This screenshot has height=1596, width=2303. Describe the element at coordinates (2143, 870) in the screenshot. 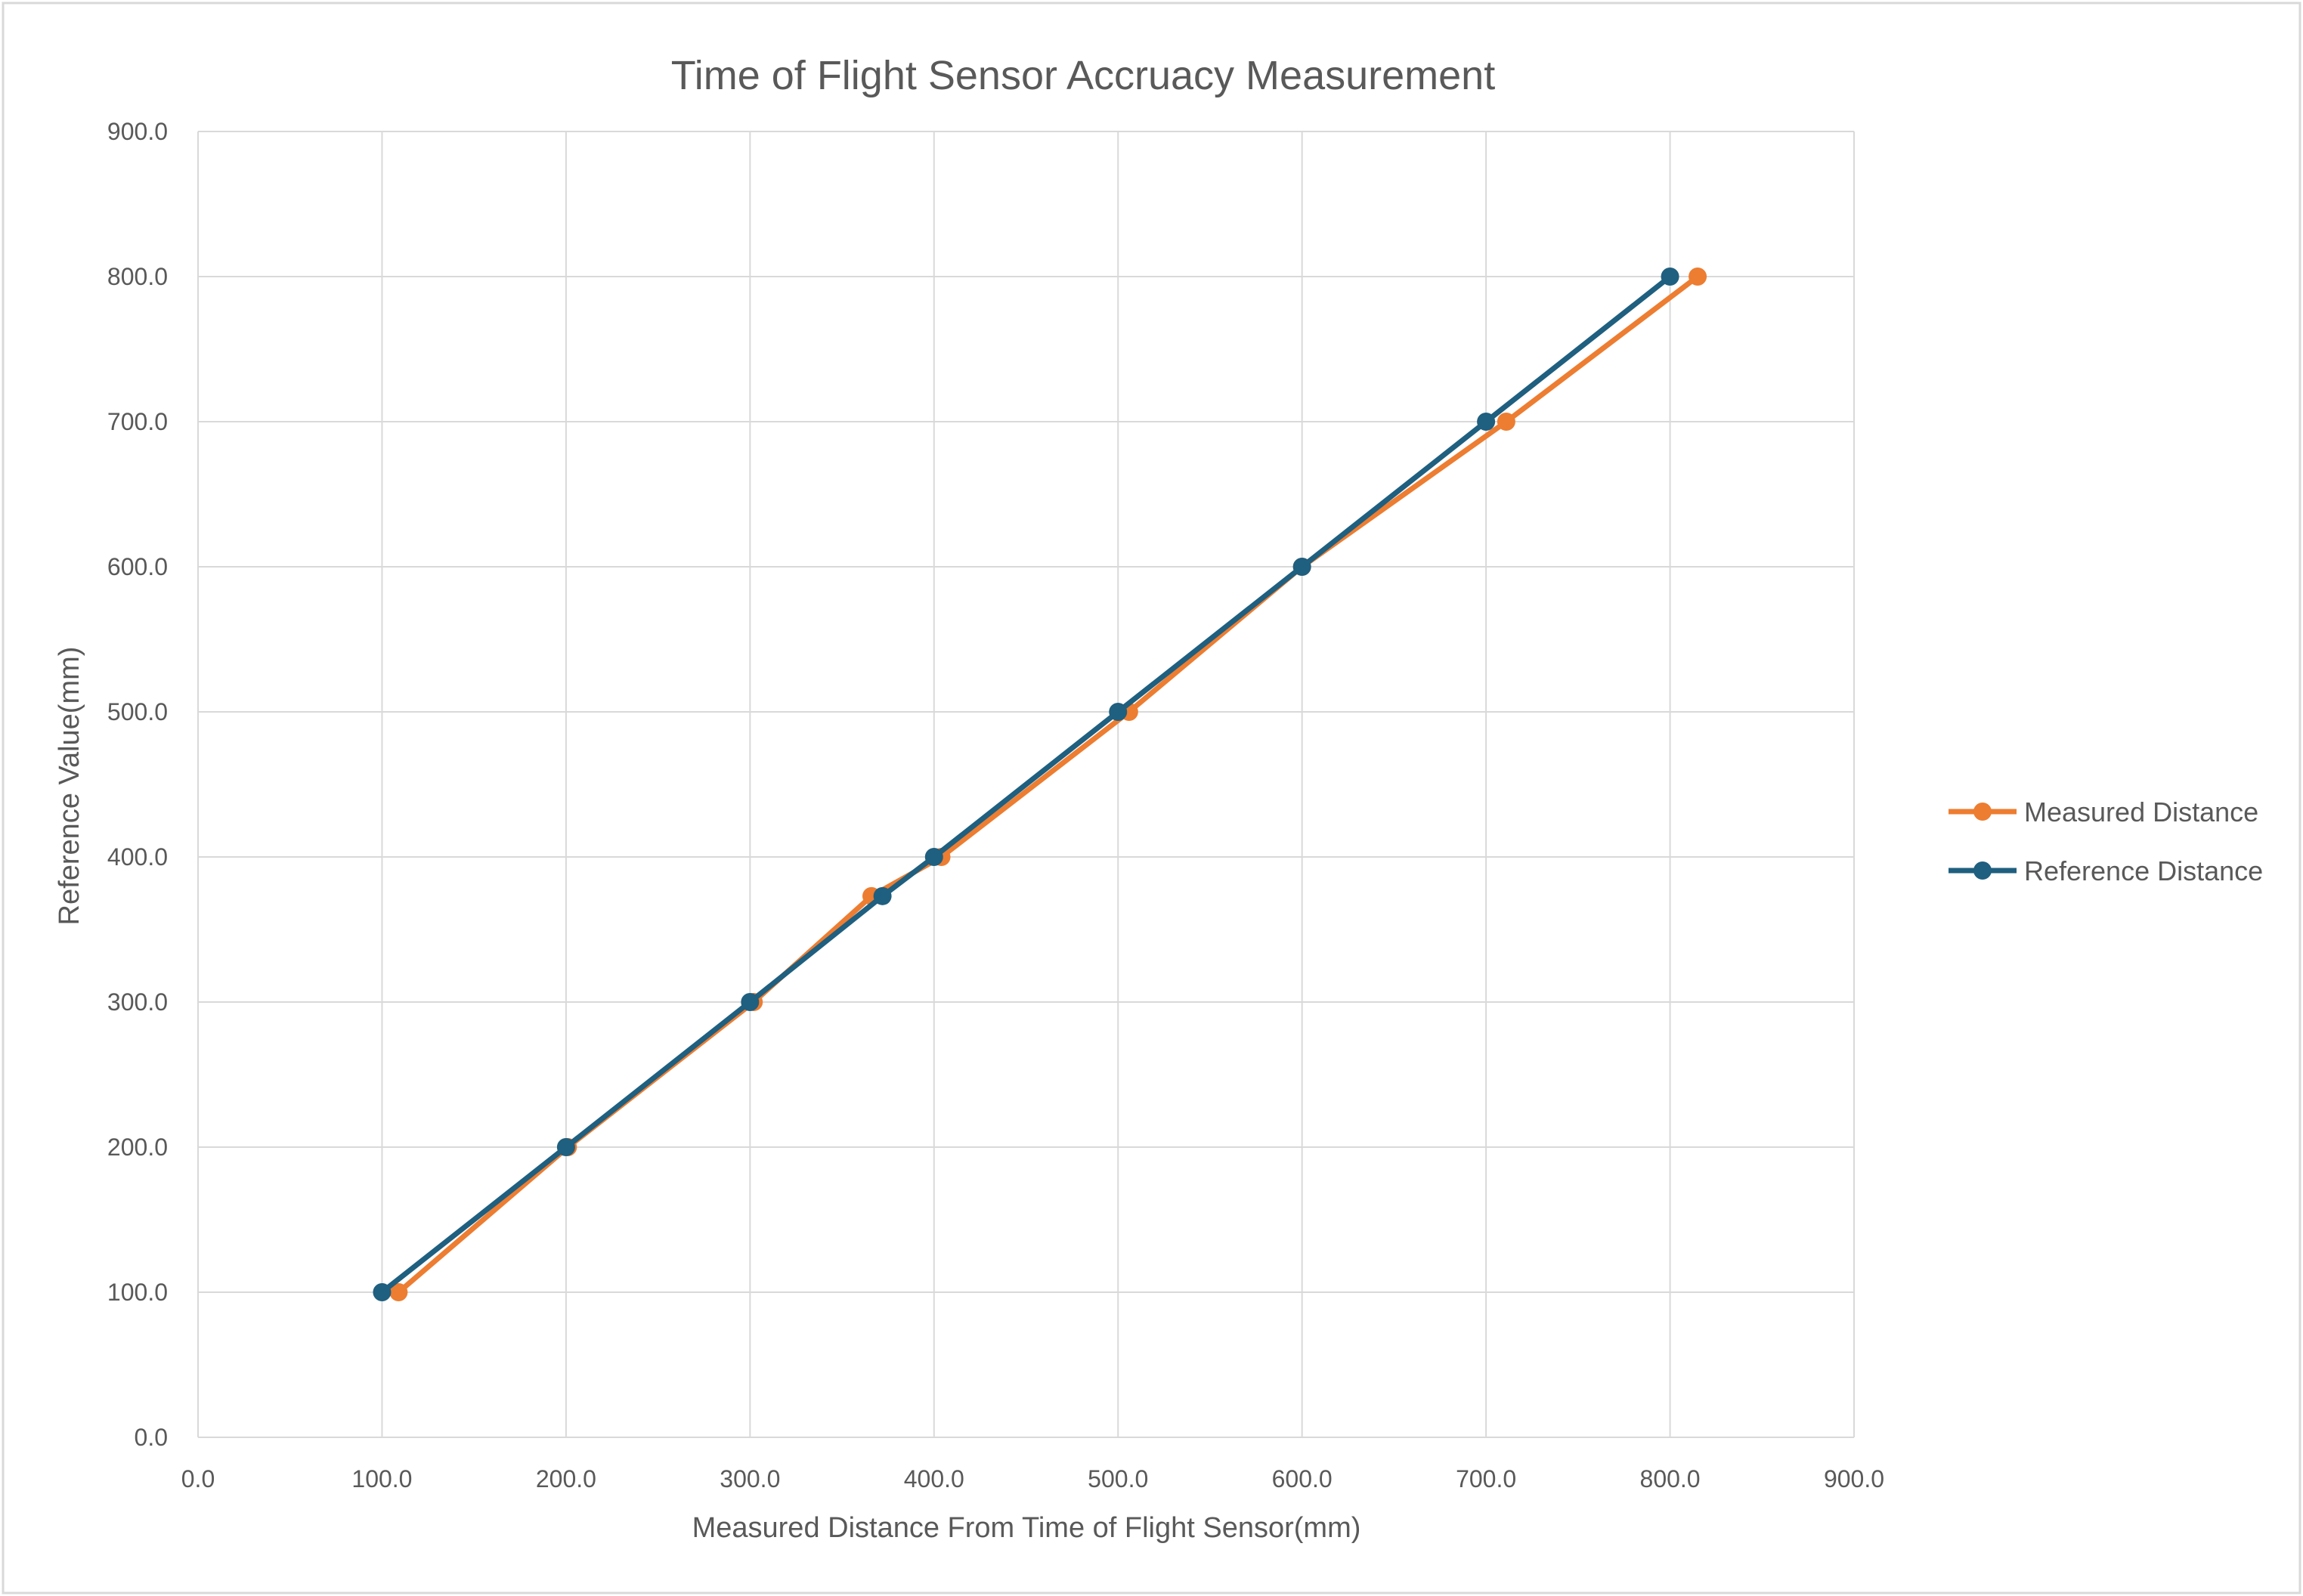

I see `legend-label: Reference Distance` at that location.